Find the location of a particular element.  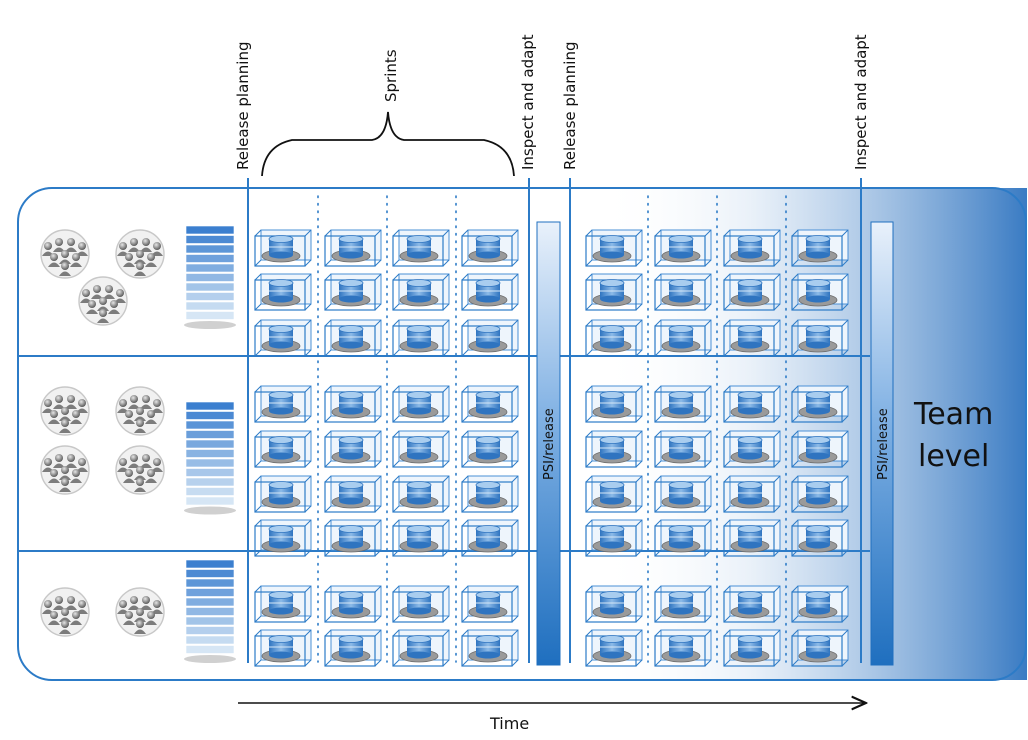

sprints-label: Sprints is located at coordinates (391, 75).